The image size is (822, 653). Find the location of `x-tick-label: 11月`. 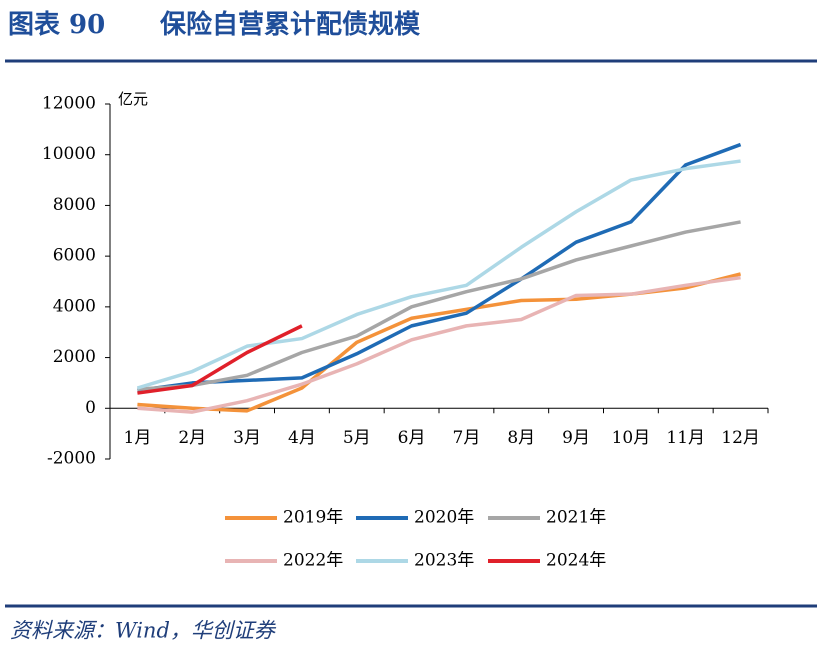

x-tick-label: 11月 is located at coordinates (685, 438).